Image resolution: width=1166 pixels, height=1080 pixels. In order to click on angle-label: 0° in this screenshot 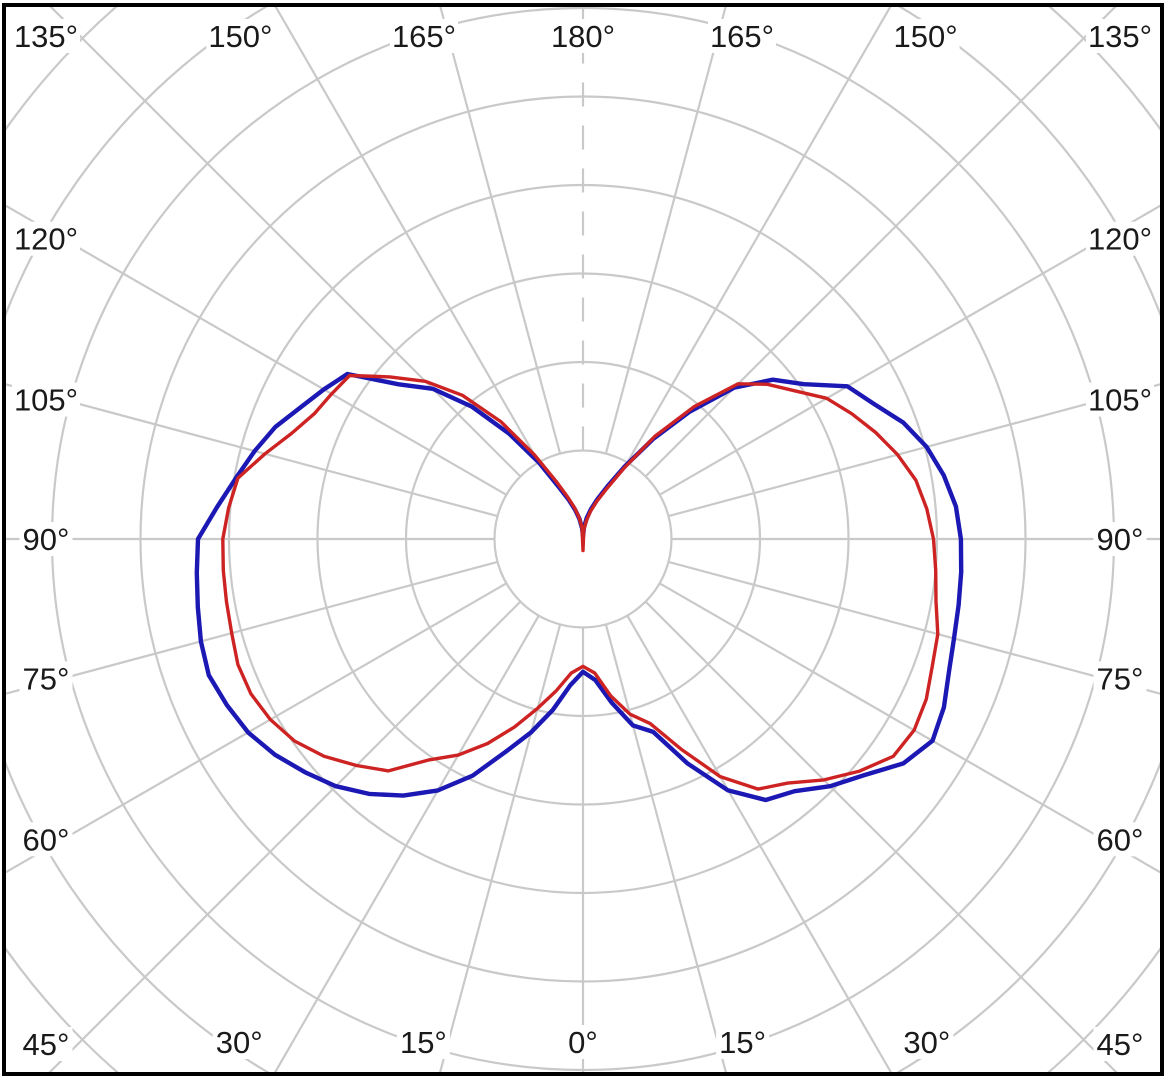, I will do `click(583, 1042)`.